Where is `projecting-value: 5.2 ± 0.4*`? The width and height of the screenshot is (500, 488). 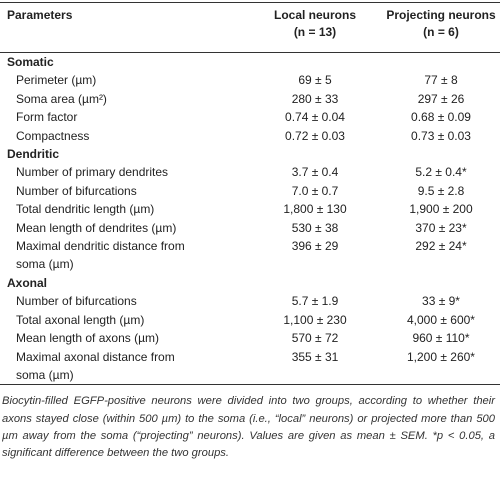
projecting-value: 5.2 ± 0.4* is located at coordinates (441, 172).